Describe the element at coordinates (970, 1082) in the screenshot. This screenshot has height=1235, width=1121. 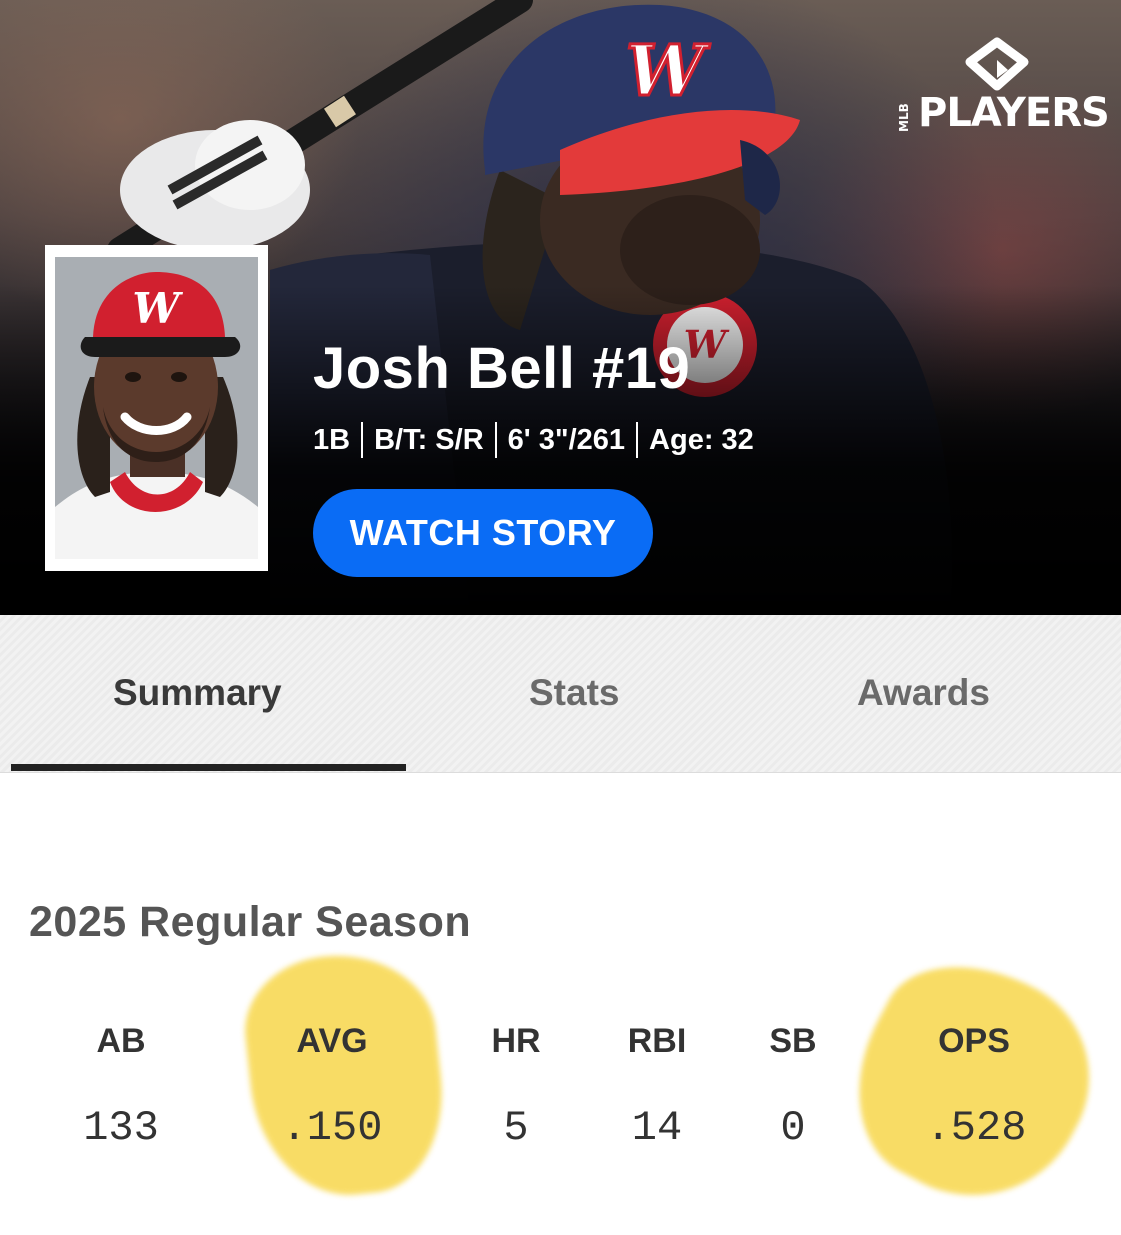
I see `ops-highlight-mark` at that location.